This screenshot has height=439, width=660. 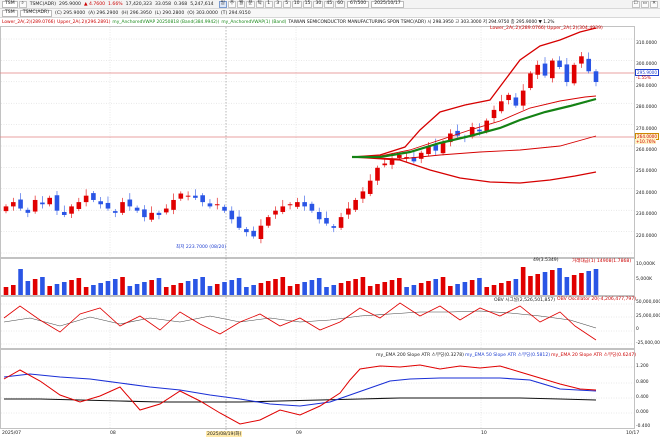 What do you see at coordinates (654, 4) in the screenshot?
I see `close-icon: ✕` at bounding box center [654, 4].